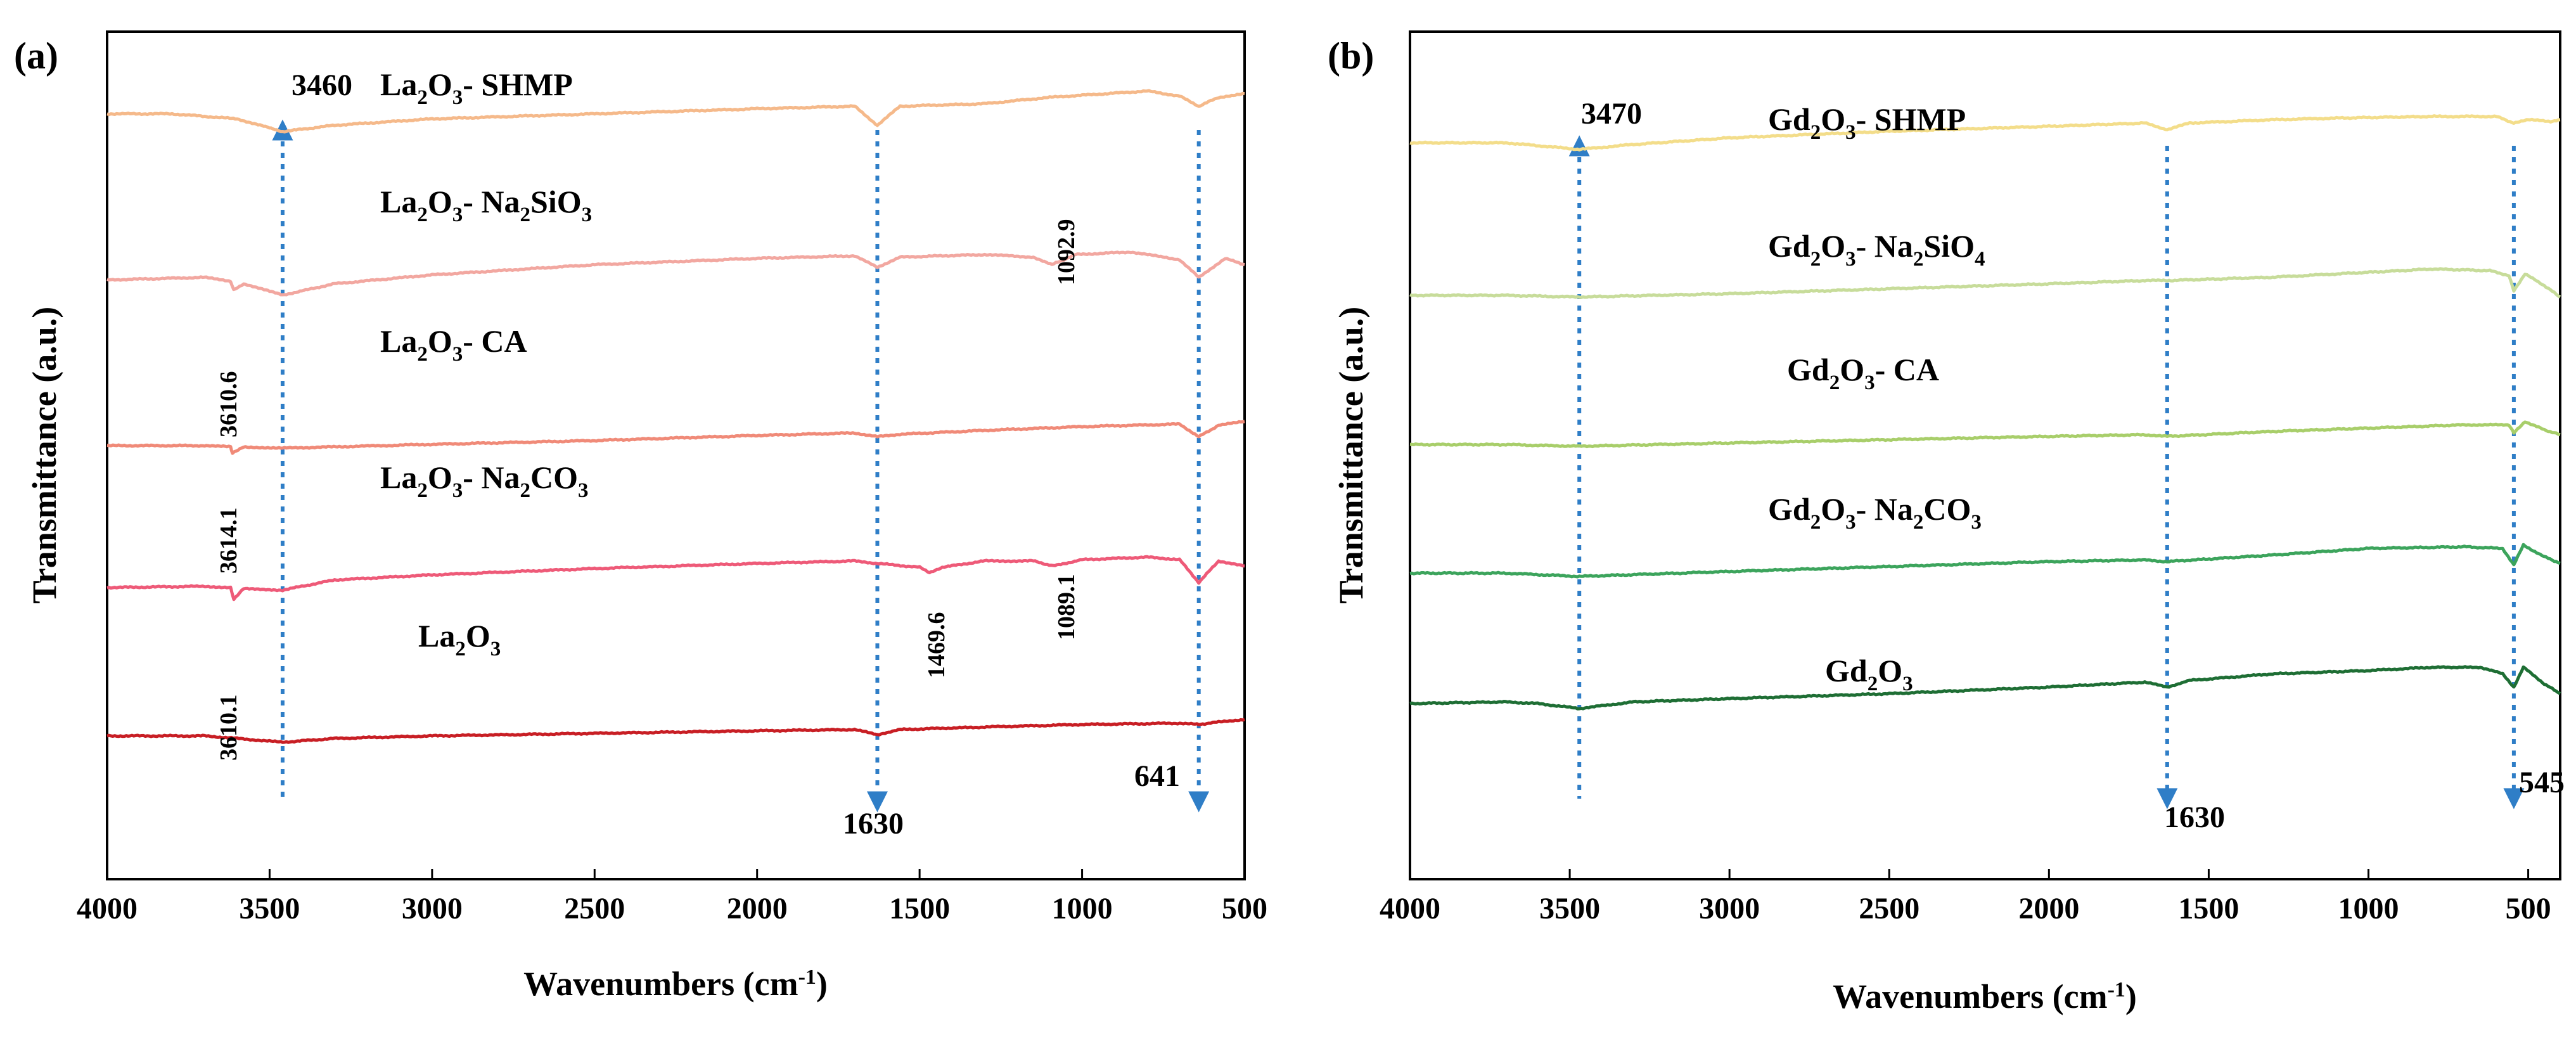 This screenshot has height=1037, width=2576. I want to click on panel-b-y-axis-label: Transmittance (a.u.), so click(1351, 455).